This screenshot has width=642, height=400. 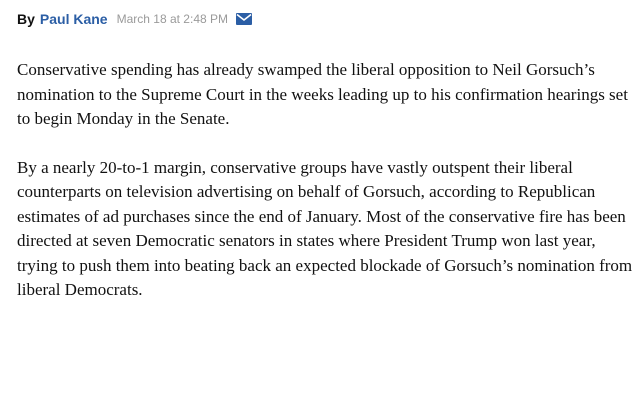 I want to click on author-link: Paul Kane, so click(x=73, y=19).